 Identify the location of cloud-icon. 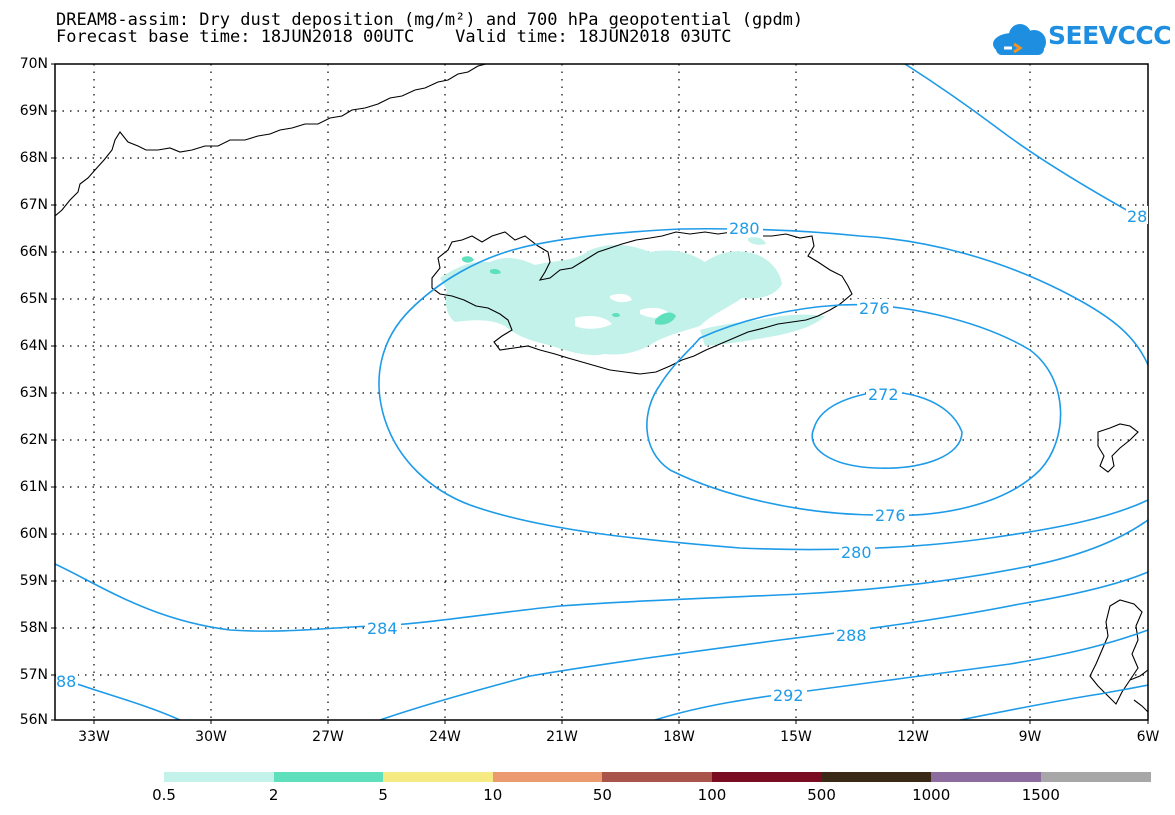
(1019, 39).